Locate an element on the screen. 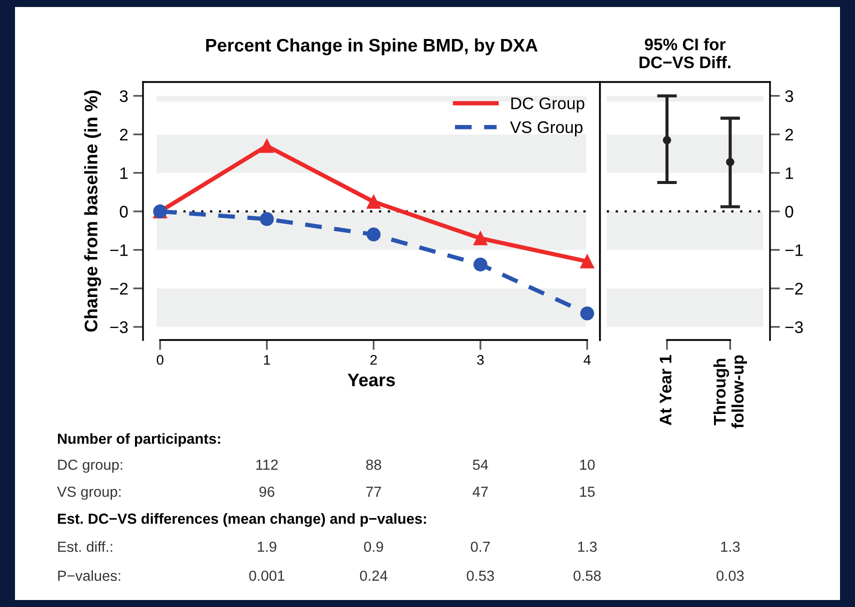 Image resolution: width=855 pixels, height=607 pixels. y-tick-label: 0 is located at coordinates (124, 212).